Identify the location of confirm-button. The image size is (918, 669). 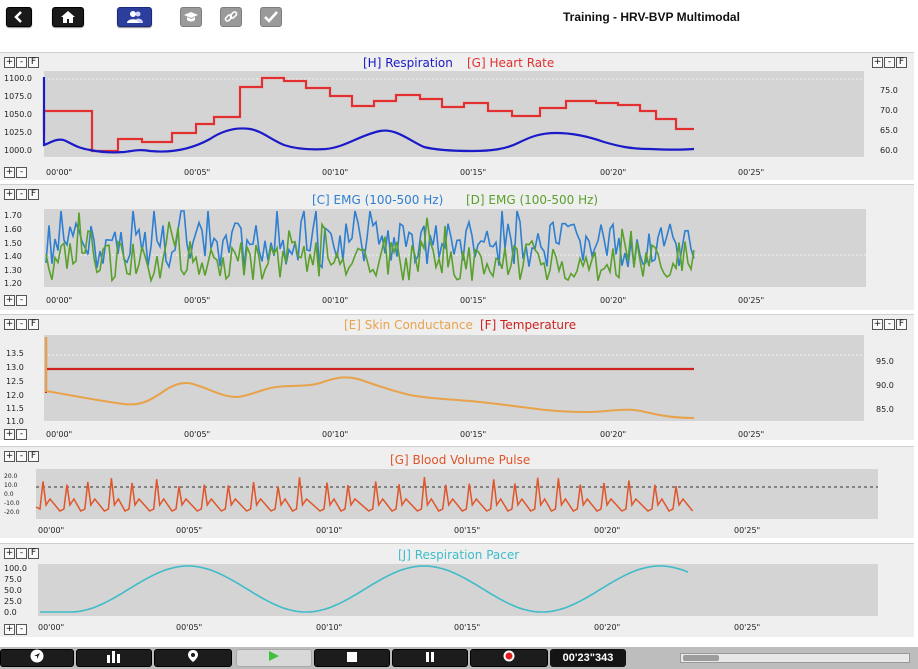
(271, 17).